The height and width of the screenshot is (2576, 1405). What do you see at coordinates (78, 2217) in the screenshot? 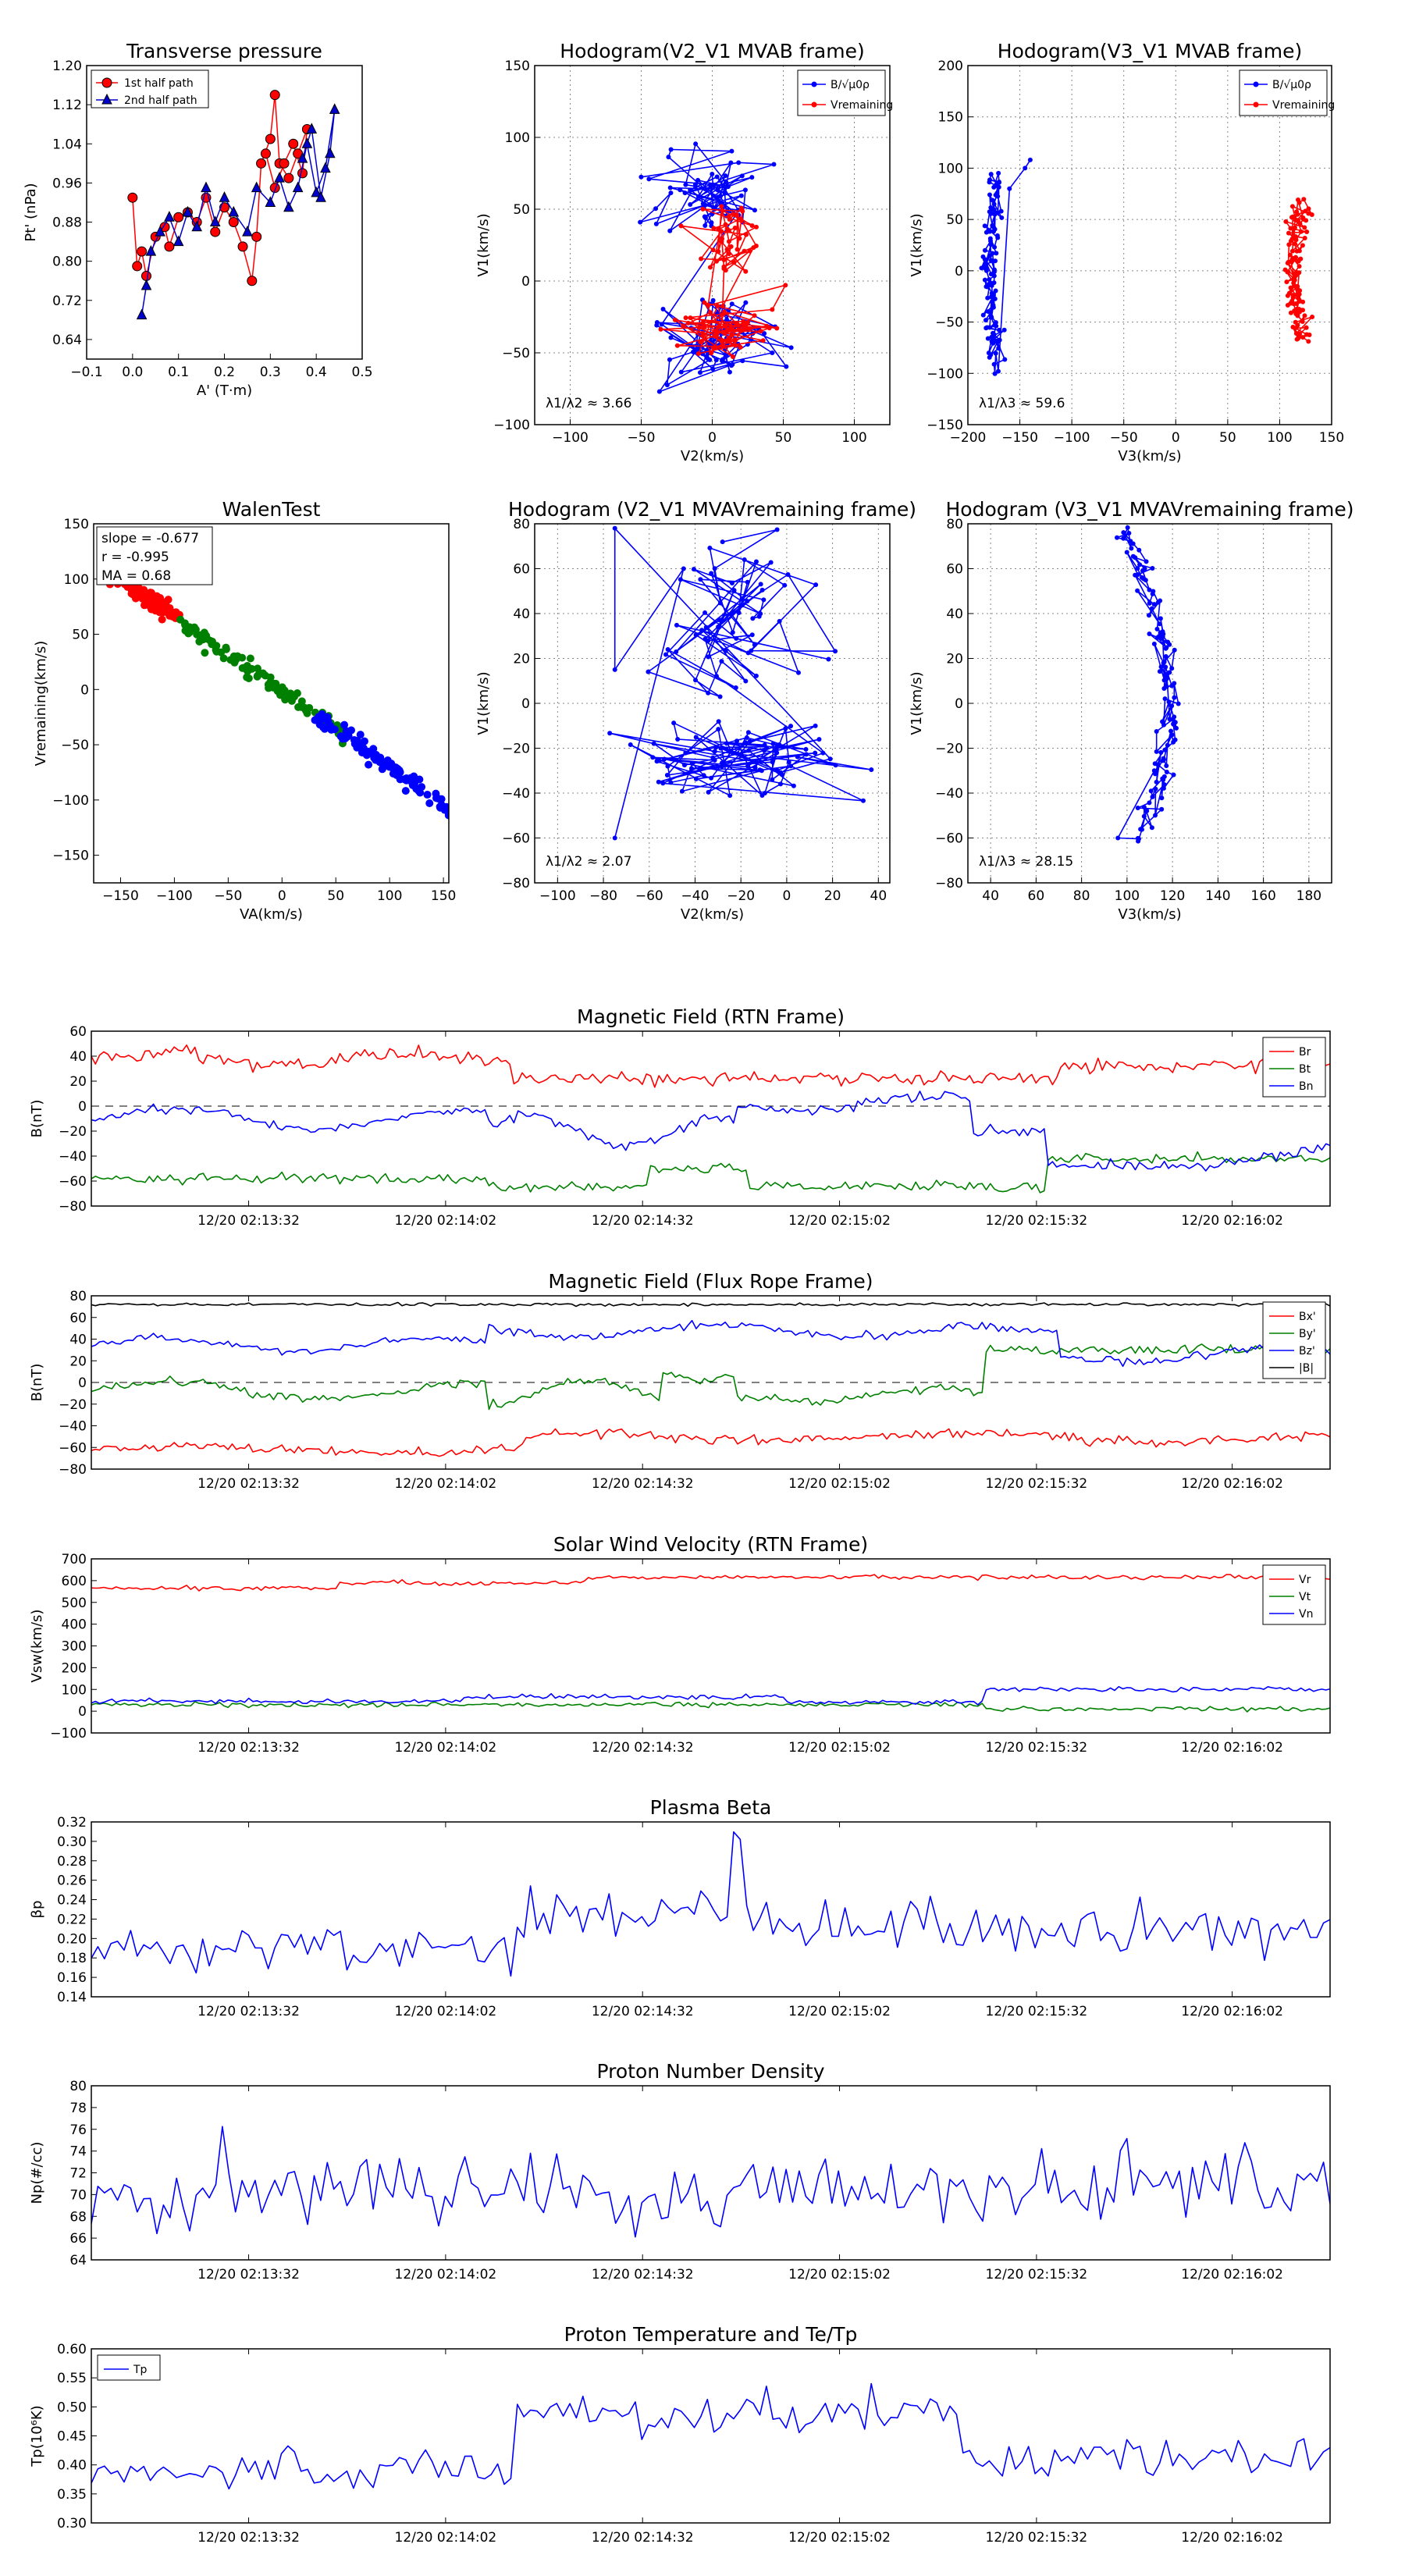
I see `y-tick-label: 68` at bounding box center [78, 2217].